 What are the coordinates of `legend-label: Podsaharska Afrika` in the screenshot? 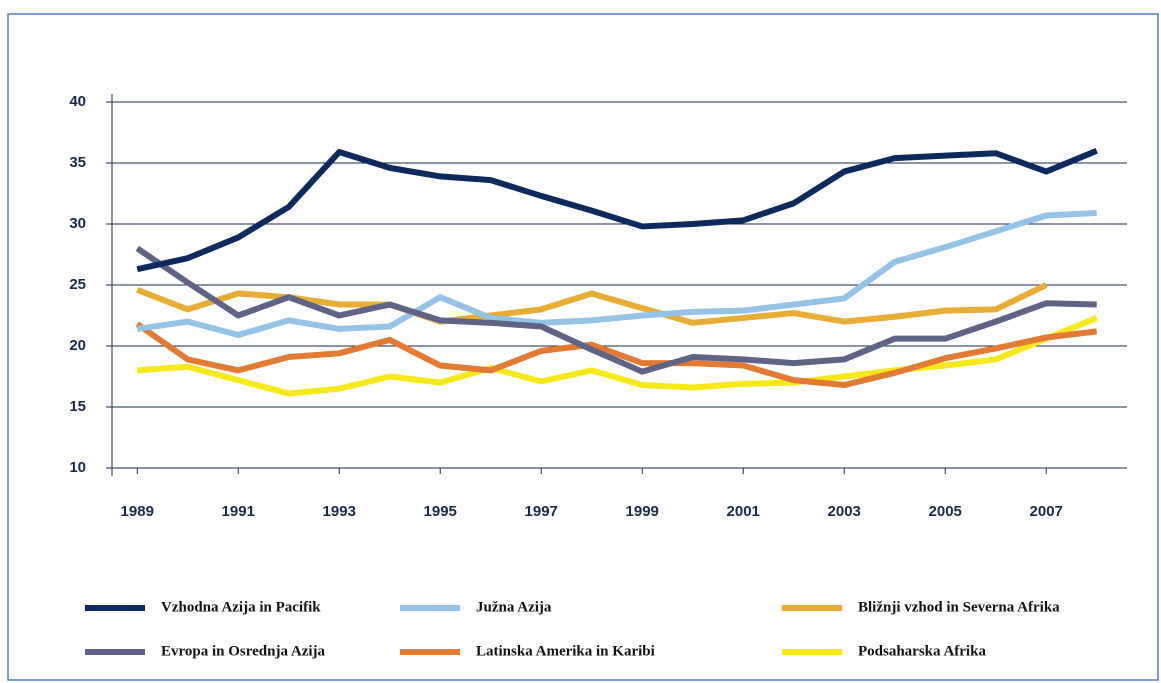 It's located at (922, 651).